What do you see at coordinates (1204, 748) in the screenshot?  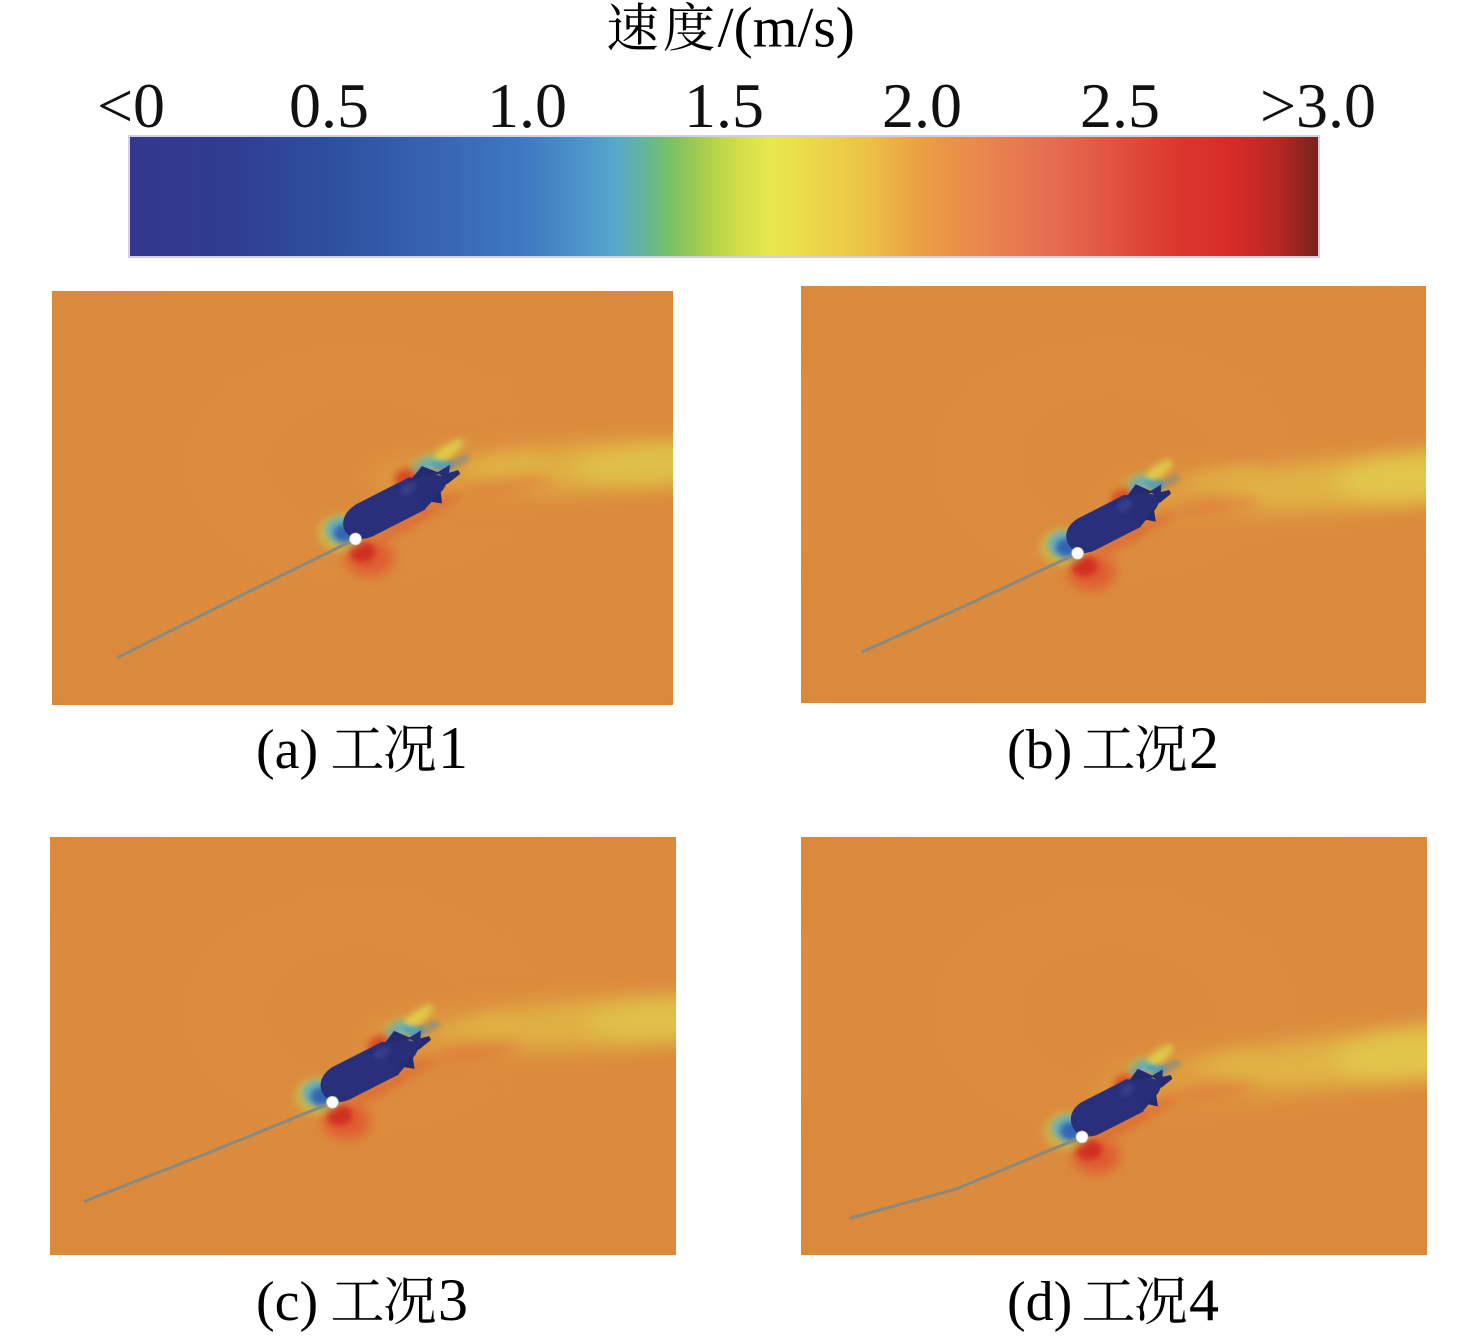 I see `svg-text: 2` at bounding box center [1204, 748].